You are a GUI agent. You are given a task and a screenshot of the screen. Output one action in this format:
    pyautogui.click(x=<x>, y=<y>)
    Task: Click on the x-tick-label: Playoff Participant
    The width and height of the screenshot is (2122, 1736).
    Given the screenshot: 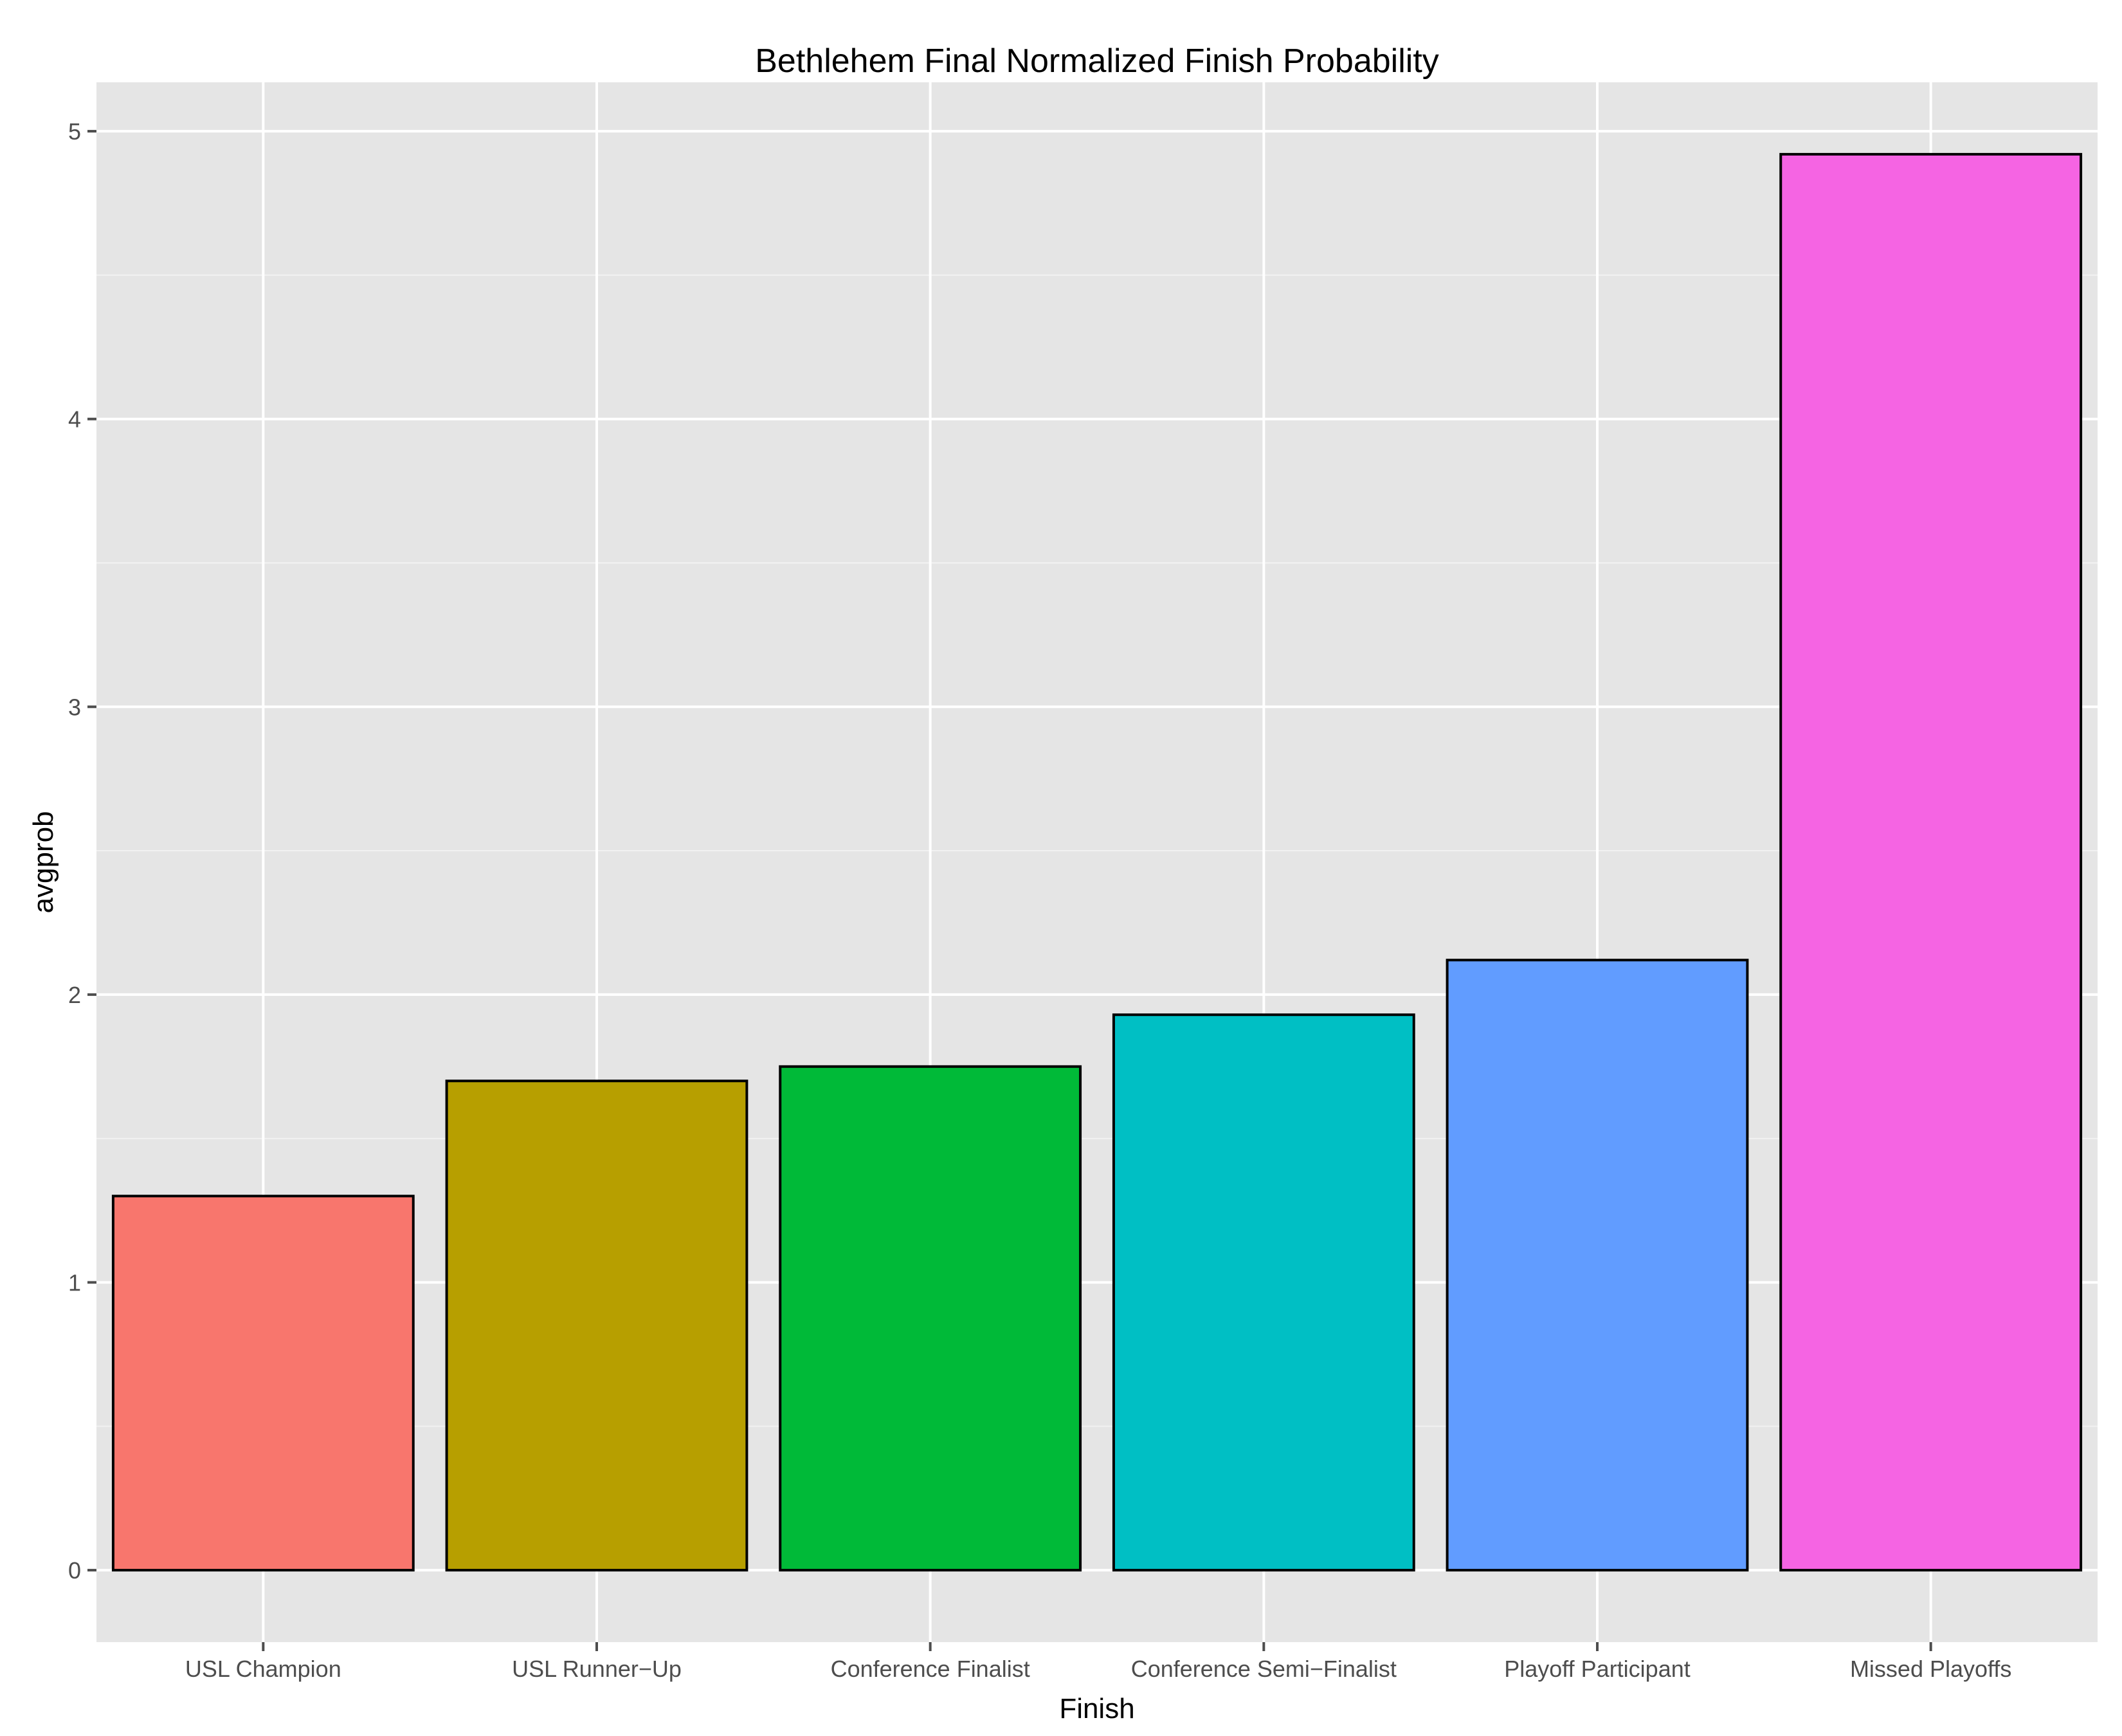 What is the action you would take?
    pyautogui.click(x=1598, y=1669)
    